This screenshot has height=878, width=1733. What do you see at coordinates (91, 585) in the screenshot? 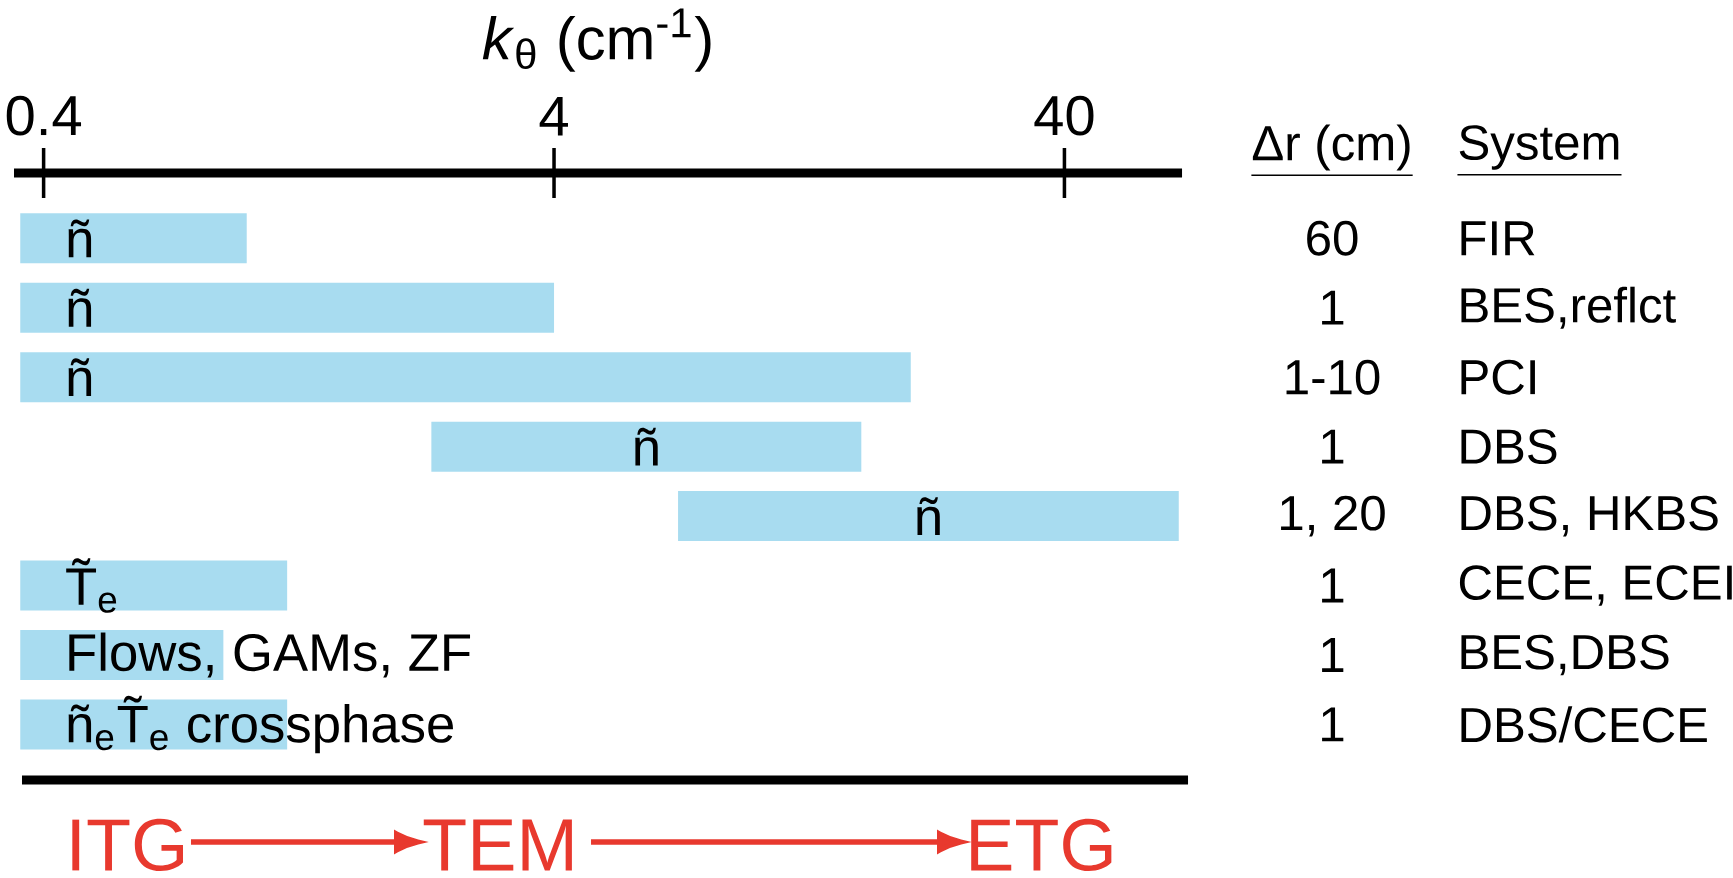
I see `y-tick-label: T̃$_{e}$` at bounding box center [91, 585].